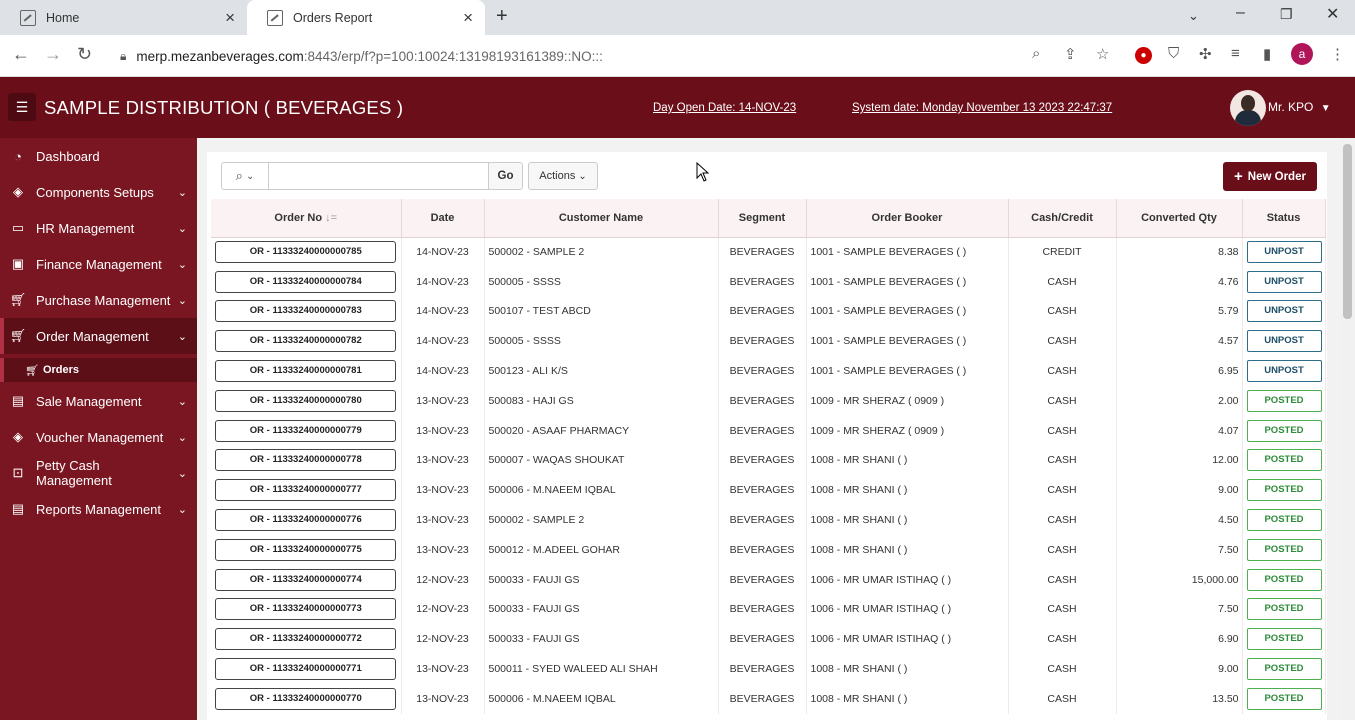  Describe the element at coordinates (98, 300) in the screenshot. I see `sidebar-item-purchase-management: 🛒︎ Purchase Management ⌄` at that location.